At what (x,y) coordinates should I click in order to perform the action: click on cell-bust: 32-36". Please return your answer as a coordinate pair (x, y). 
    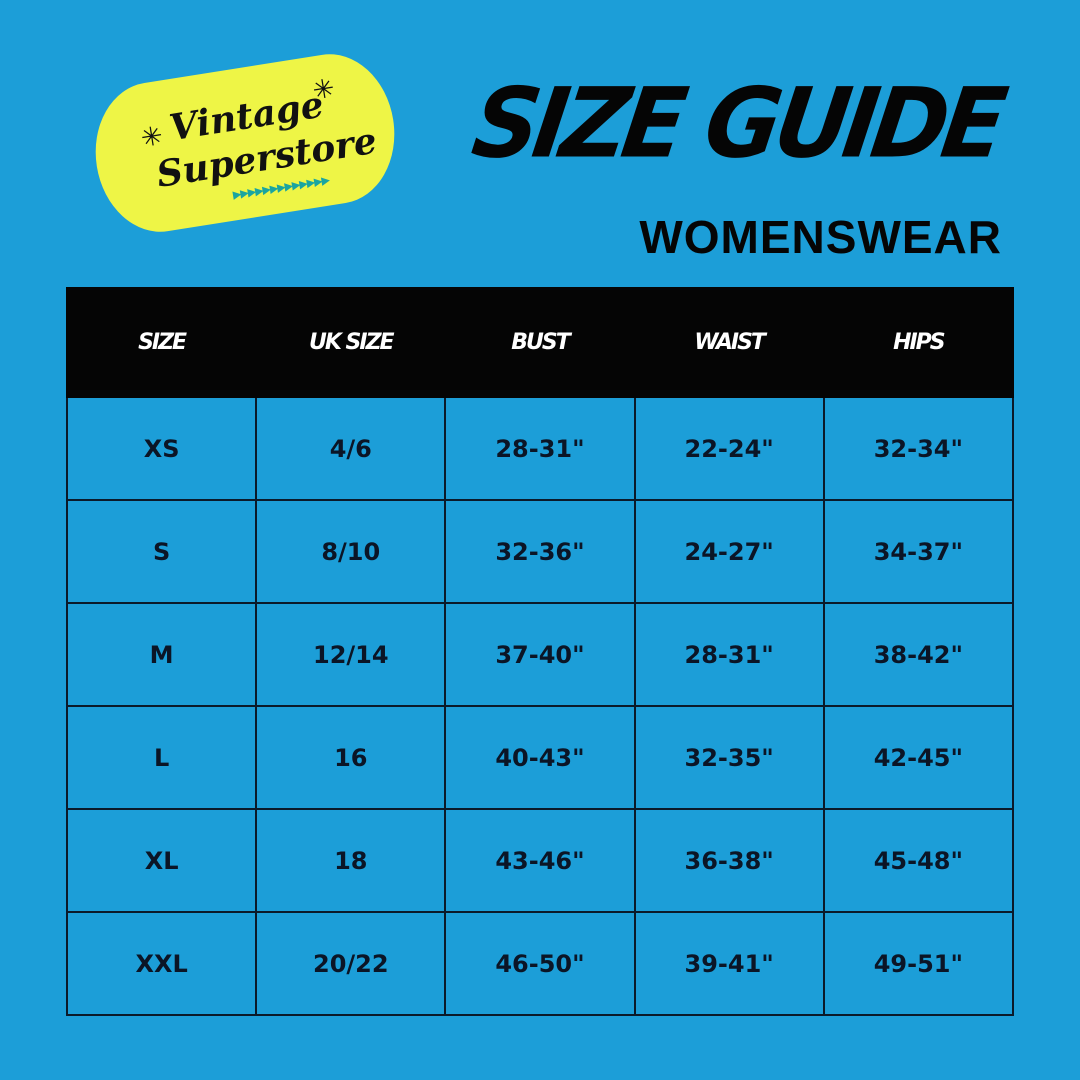
    Looking at the image, I should click on (540, 551).